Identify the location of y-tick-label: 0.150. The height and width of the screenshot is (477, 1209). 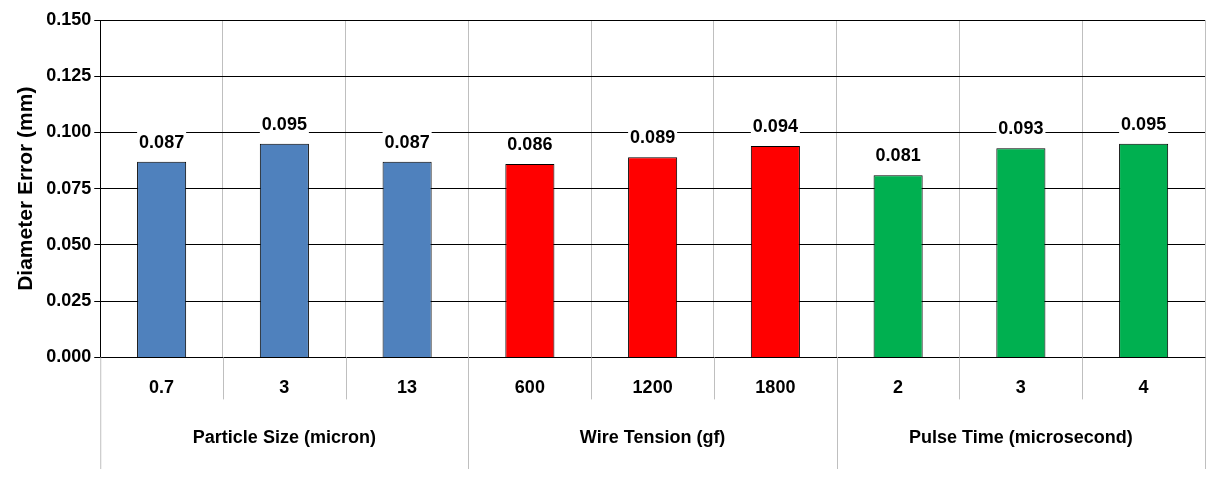
(69, 18).